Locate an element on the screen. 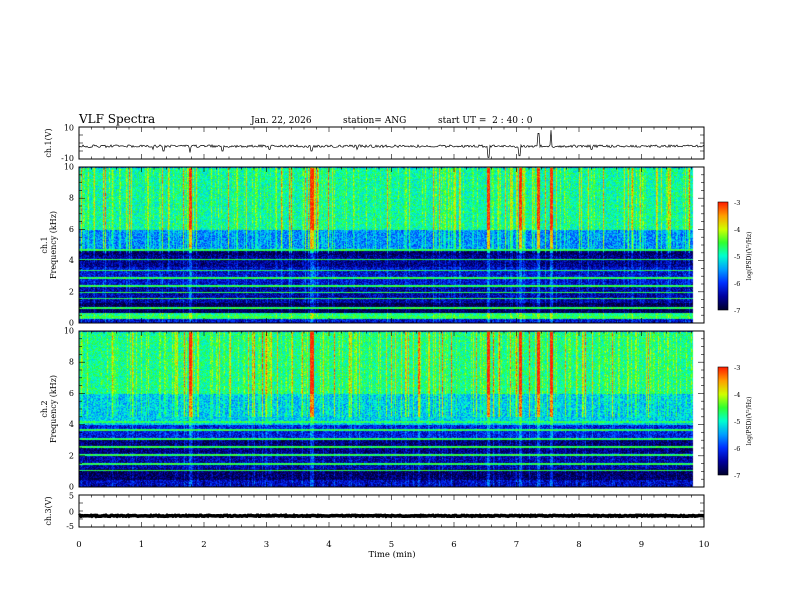  ch1-cbar-tick-6: -6 is located at coordinates (737, 284).